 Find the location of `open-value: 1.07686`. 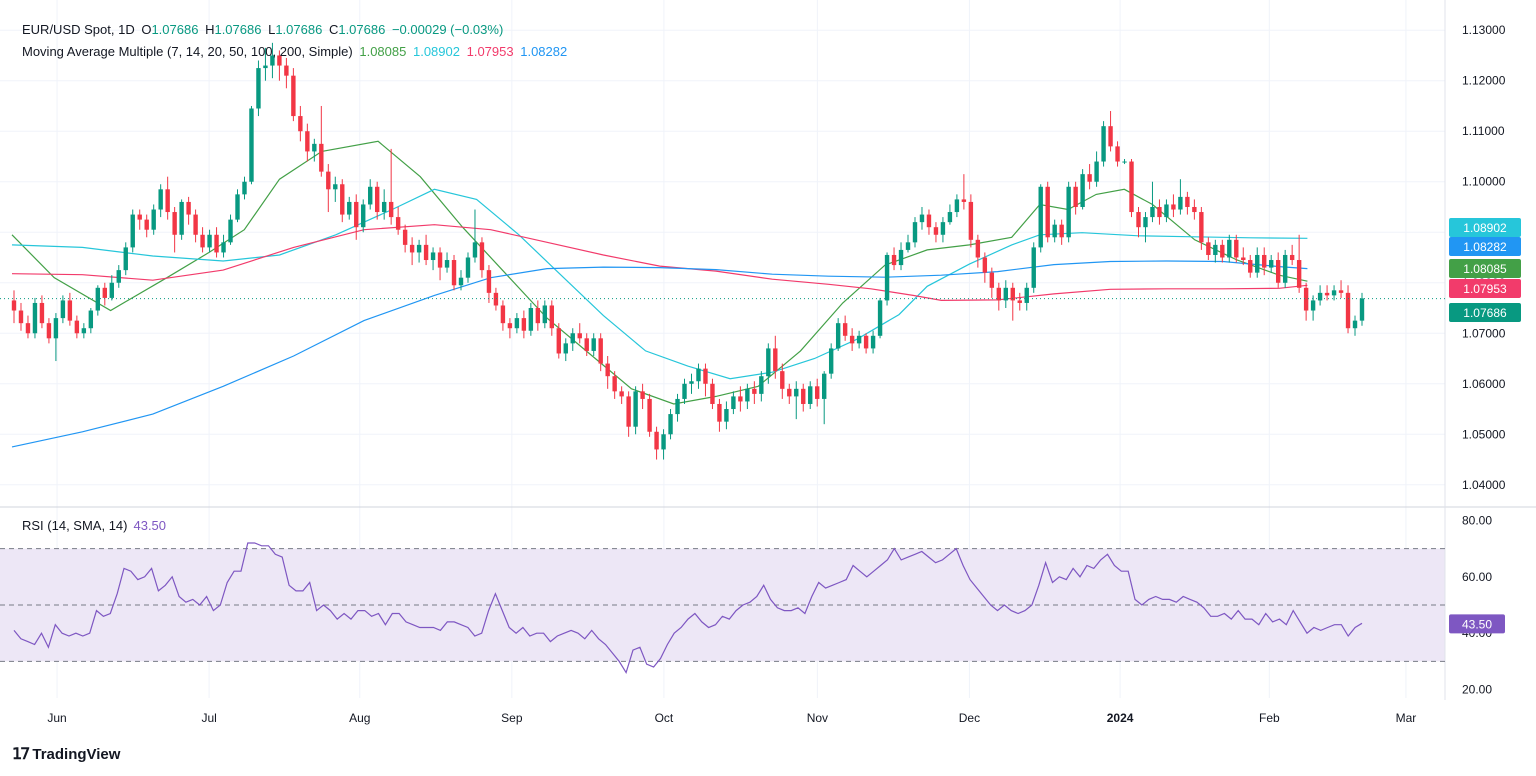

open-value: 1.07686 is located at coordinates (175, 29).